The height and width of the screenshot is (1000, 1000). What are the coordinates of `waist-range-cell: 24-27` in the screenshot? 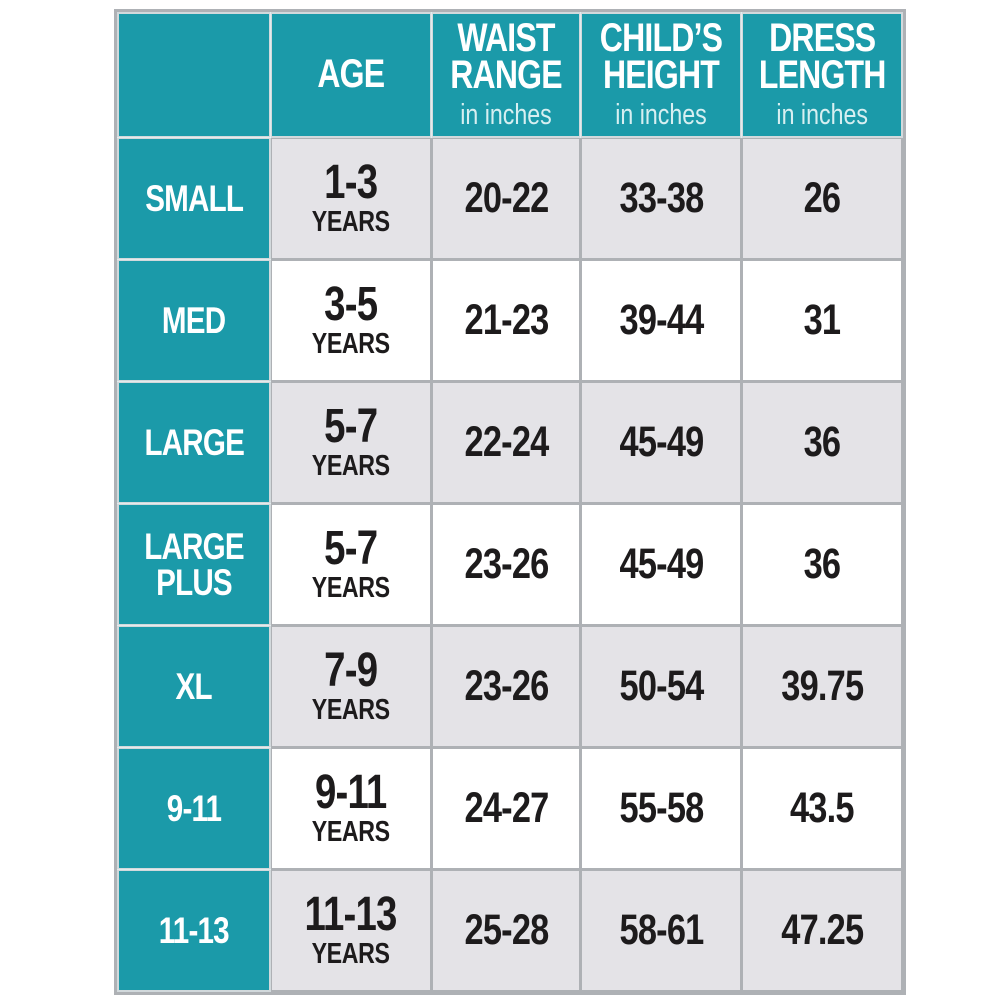 It's located at (506, 808).